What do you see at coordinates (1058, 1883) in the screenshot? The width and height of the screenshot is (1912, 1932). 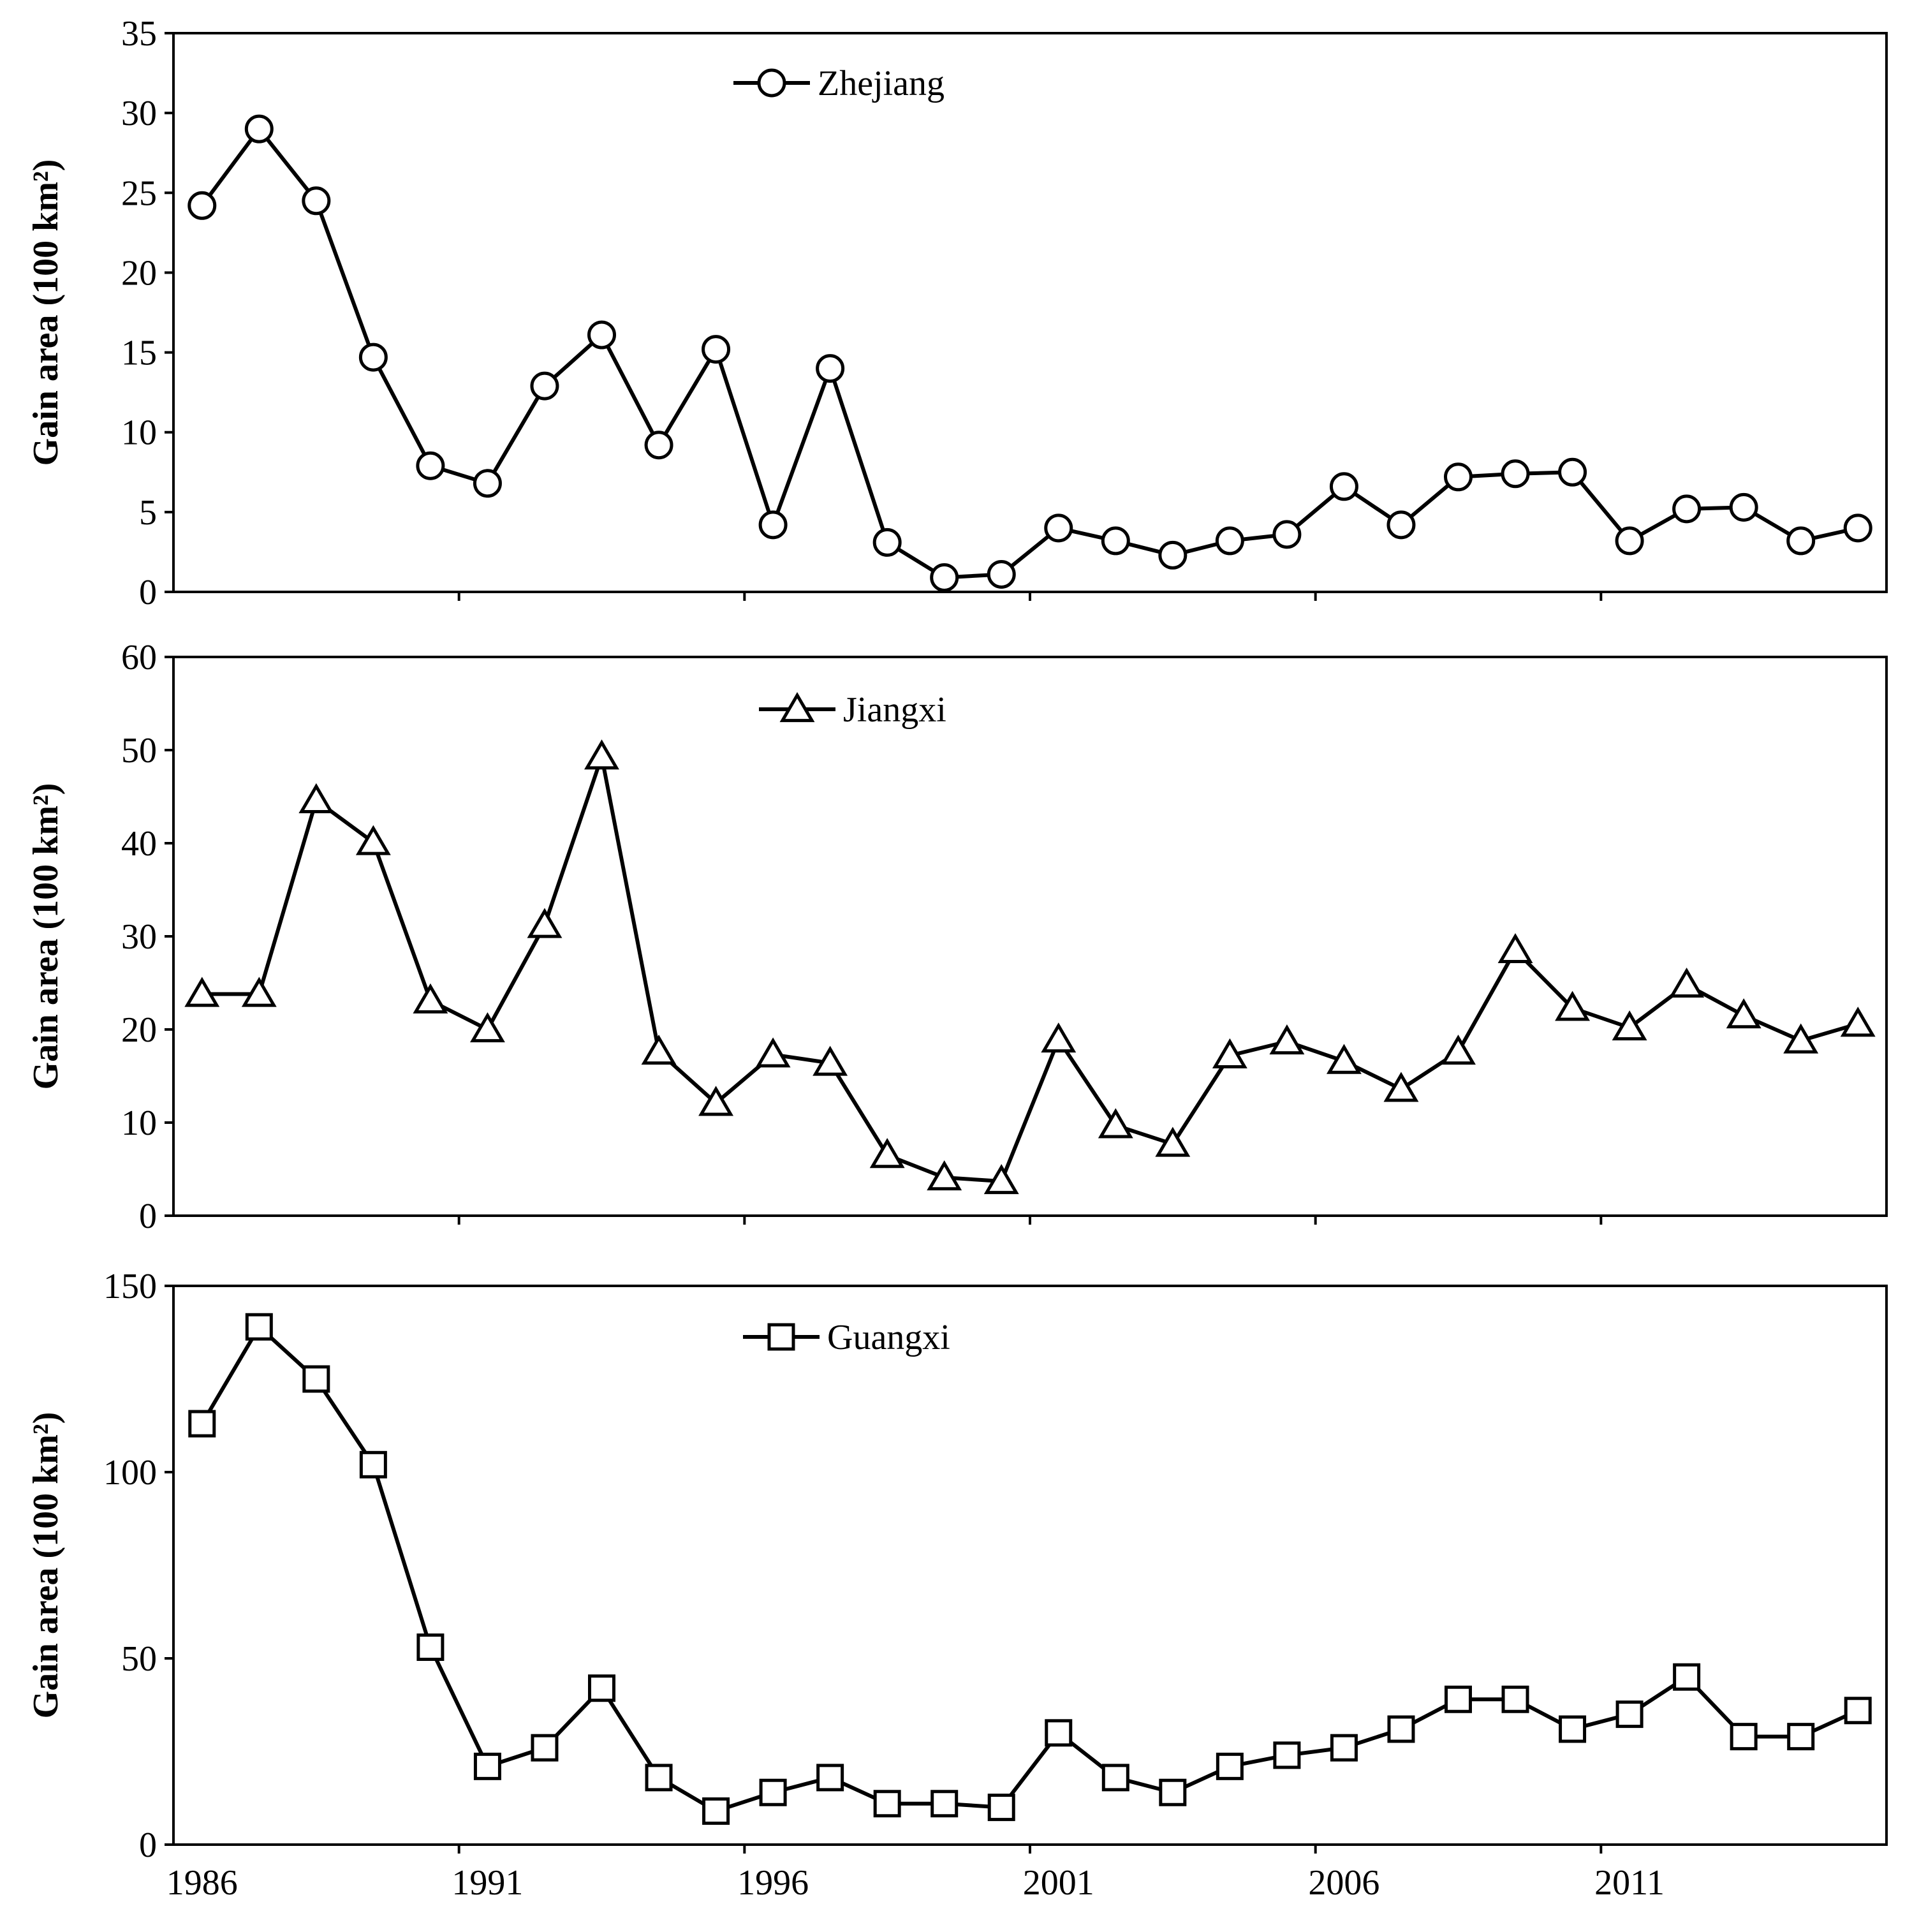 I see `x-tick-label: 2001` at bounding box center [1058, 1883].